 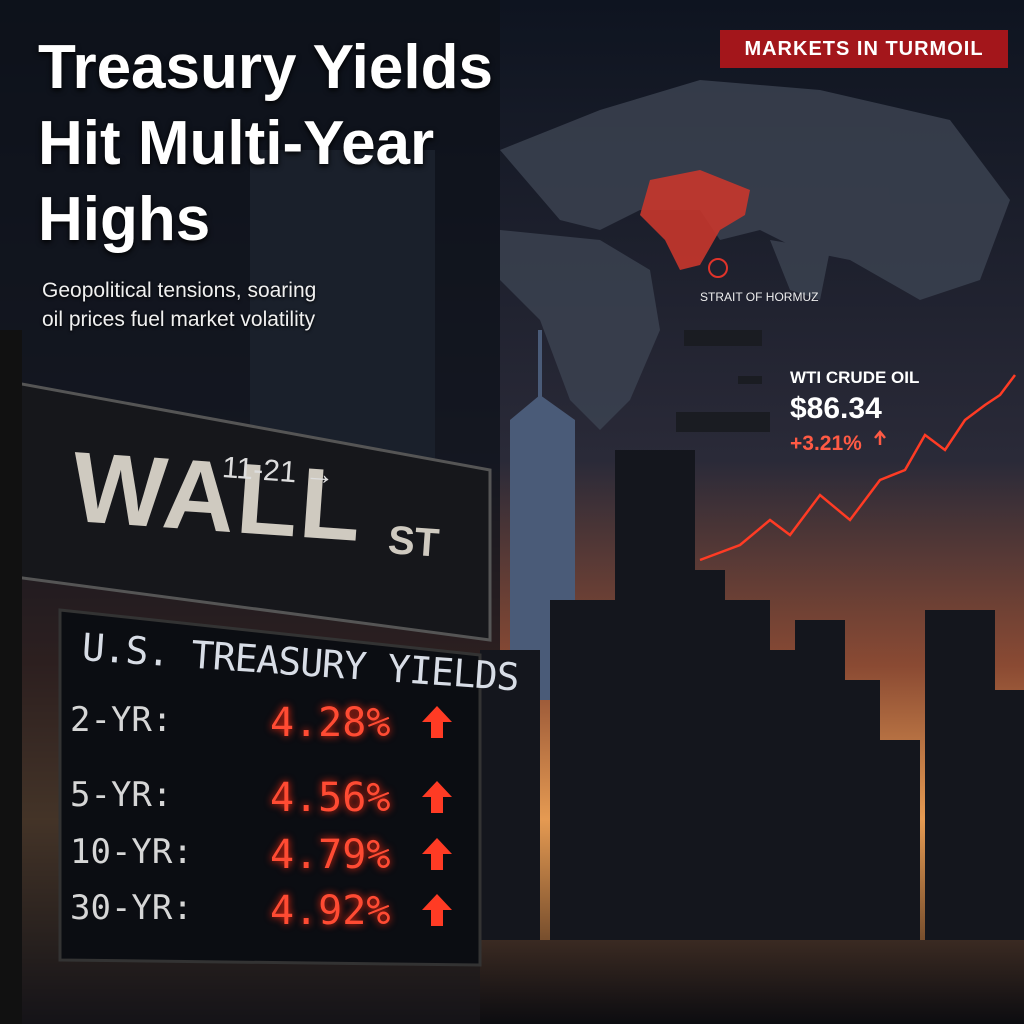 I want to click on sign-street: WALL, so click(x=217, y=497).